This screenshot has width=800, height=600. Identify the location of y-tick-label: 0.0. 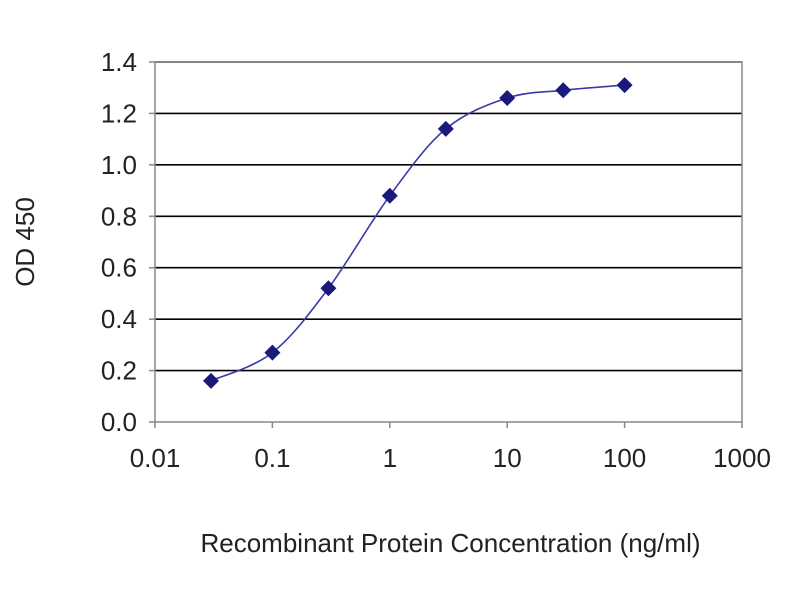
(119, 422).